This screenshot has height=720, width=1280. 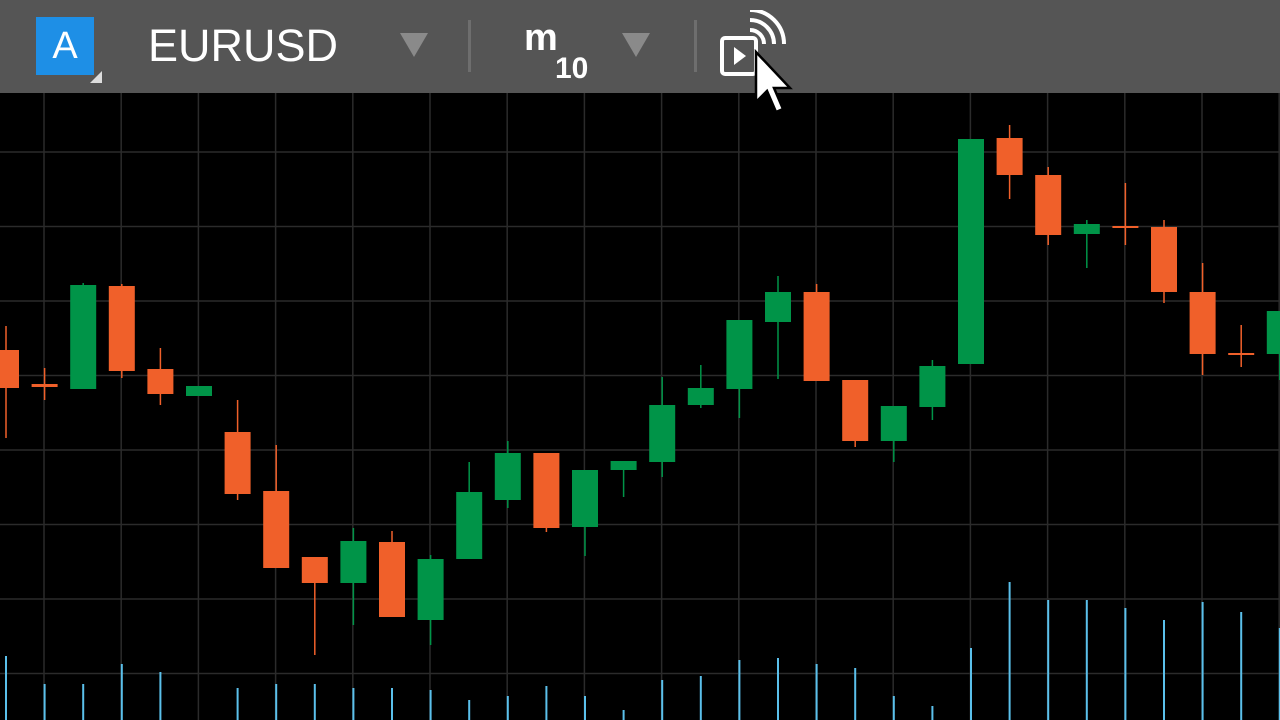 What do you see at coordinates (243, 45) in the screenshot?
I see `symbol-selector: EURUSD` at bounding box center [243, 45].